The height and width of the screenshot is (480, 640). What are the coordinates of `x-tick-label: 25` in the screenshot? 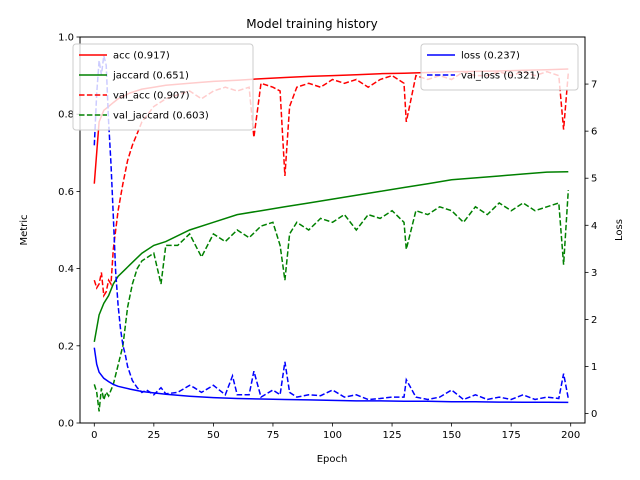 It's located at (153, 435).